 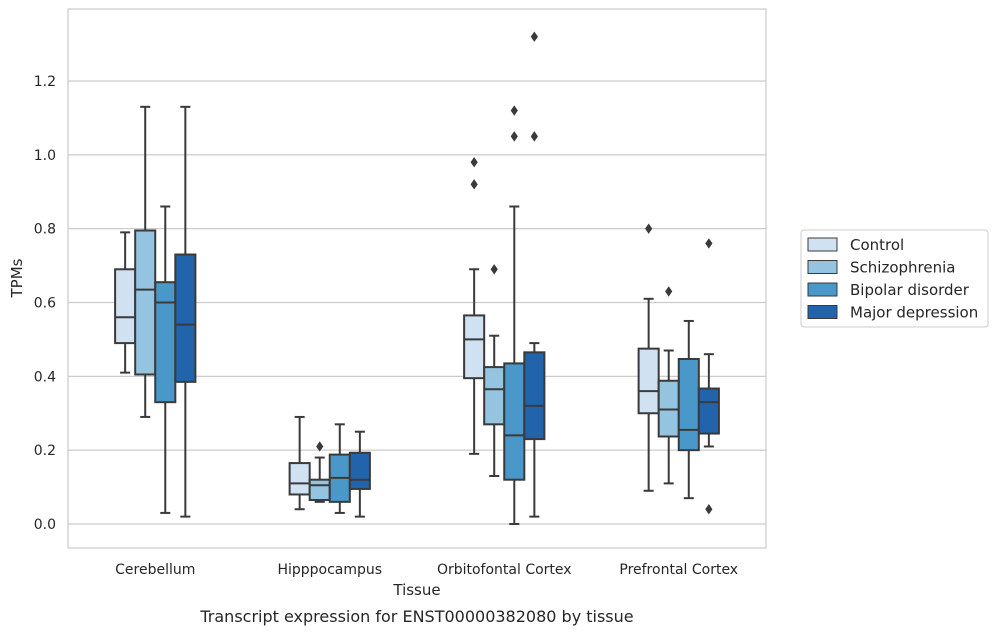 I want to click on x-axis-label: Tissue, so click(x=416, y=590).